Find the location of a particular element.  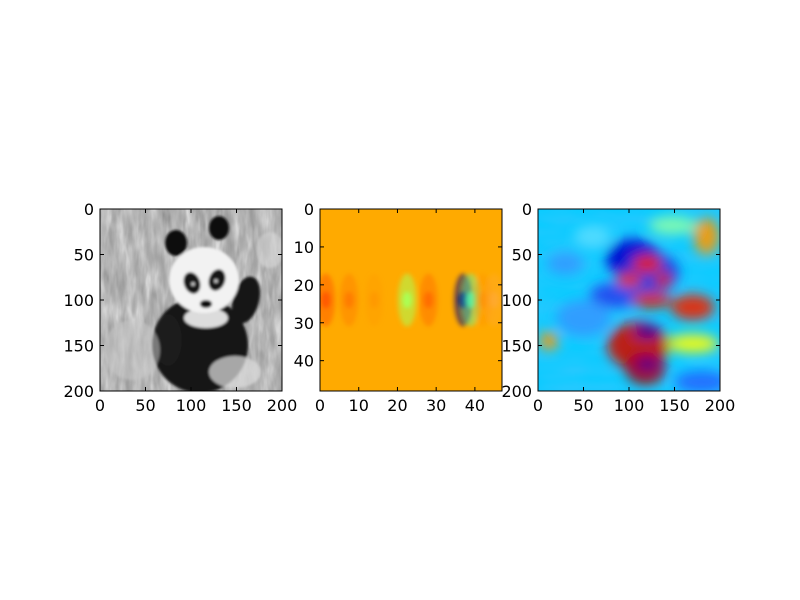

panel-feature-map: 0 10 20 30 40 0 10 20 30 40 is located at coordinates (398, 307).